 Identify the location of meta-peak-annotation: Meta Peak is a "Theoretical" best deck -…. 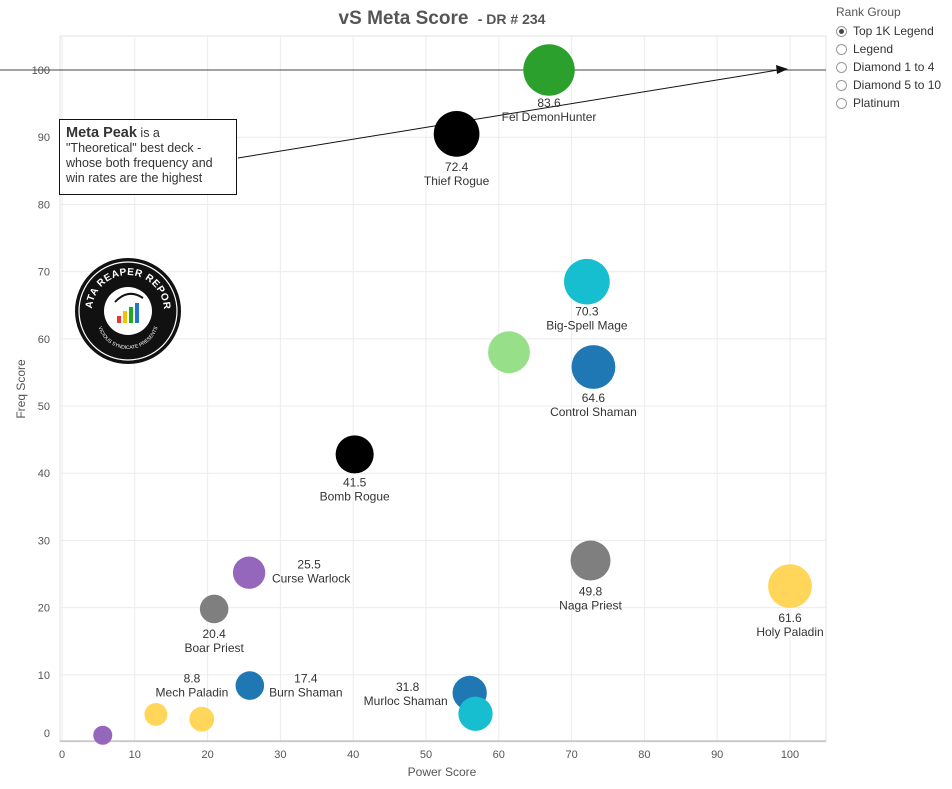
(148, 157).